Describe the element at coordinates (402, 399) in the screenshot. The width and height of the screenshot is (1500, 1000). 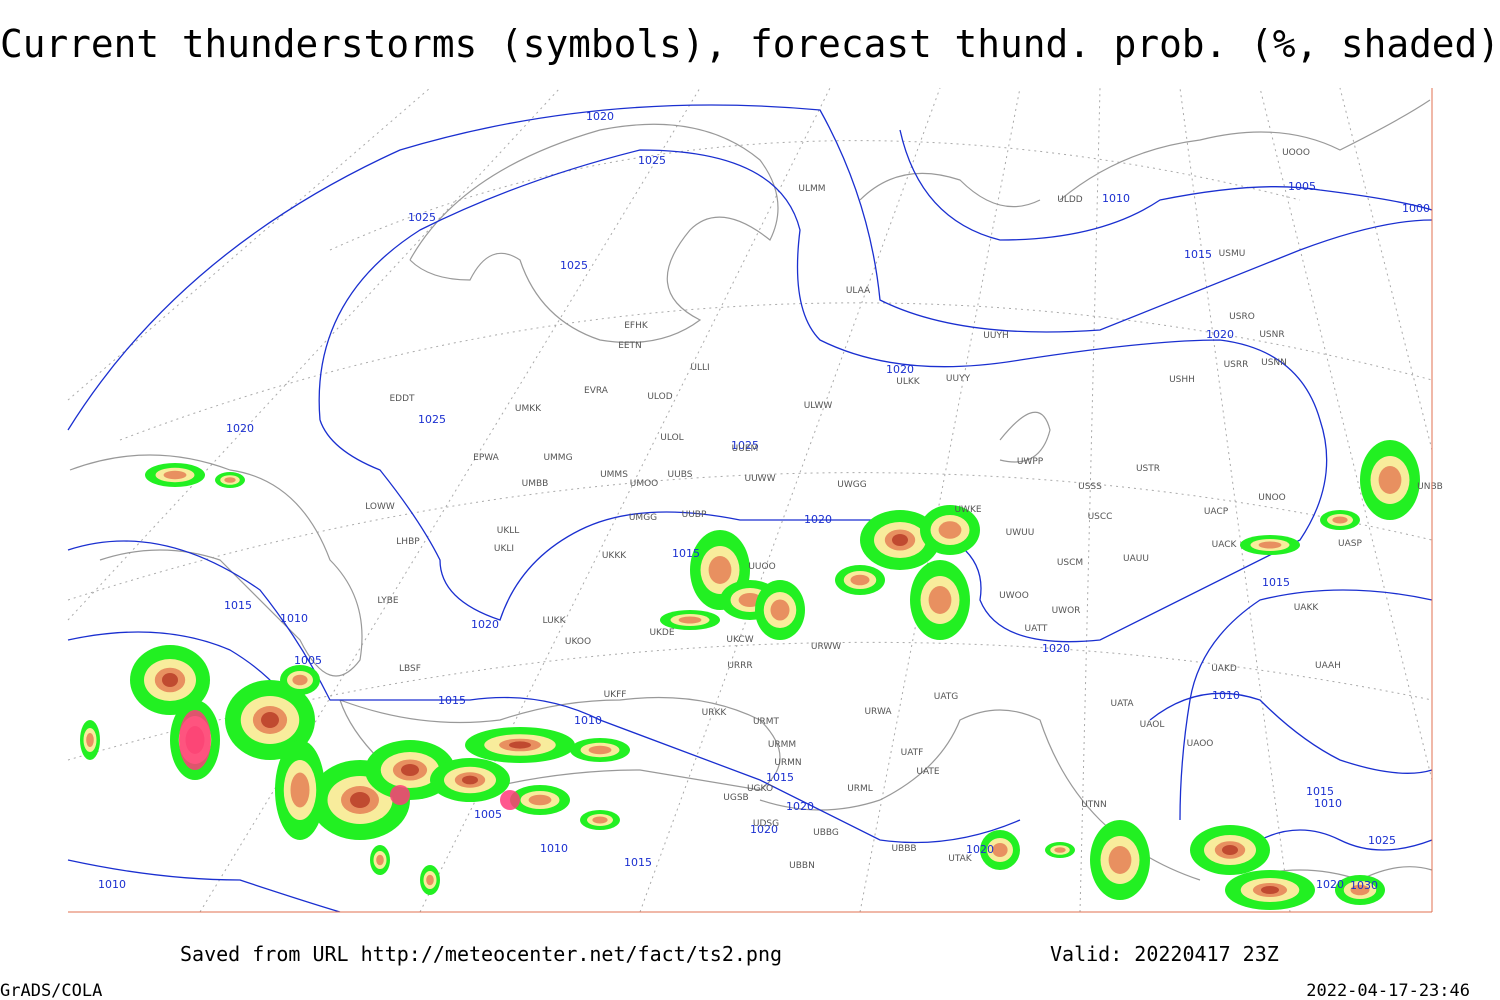
I see `station-label: EDDT` at that location.